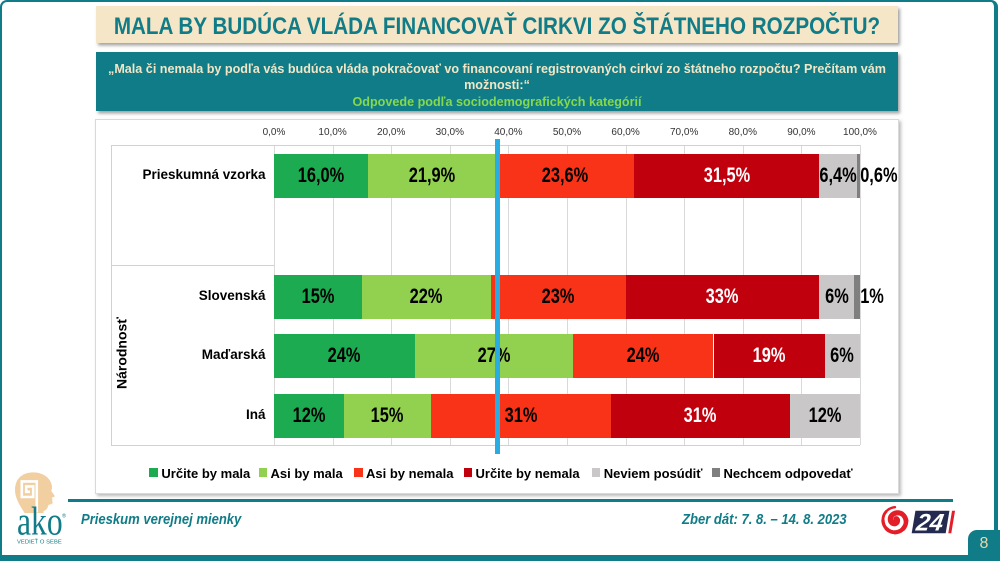 The width and height of the screenshot is (1000, 561). I want to click on svg-text: VEDIEŤ O SEBE, so click(39, 542).